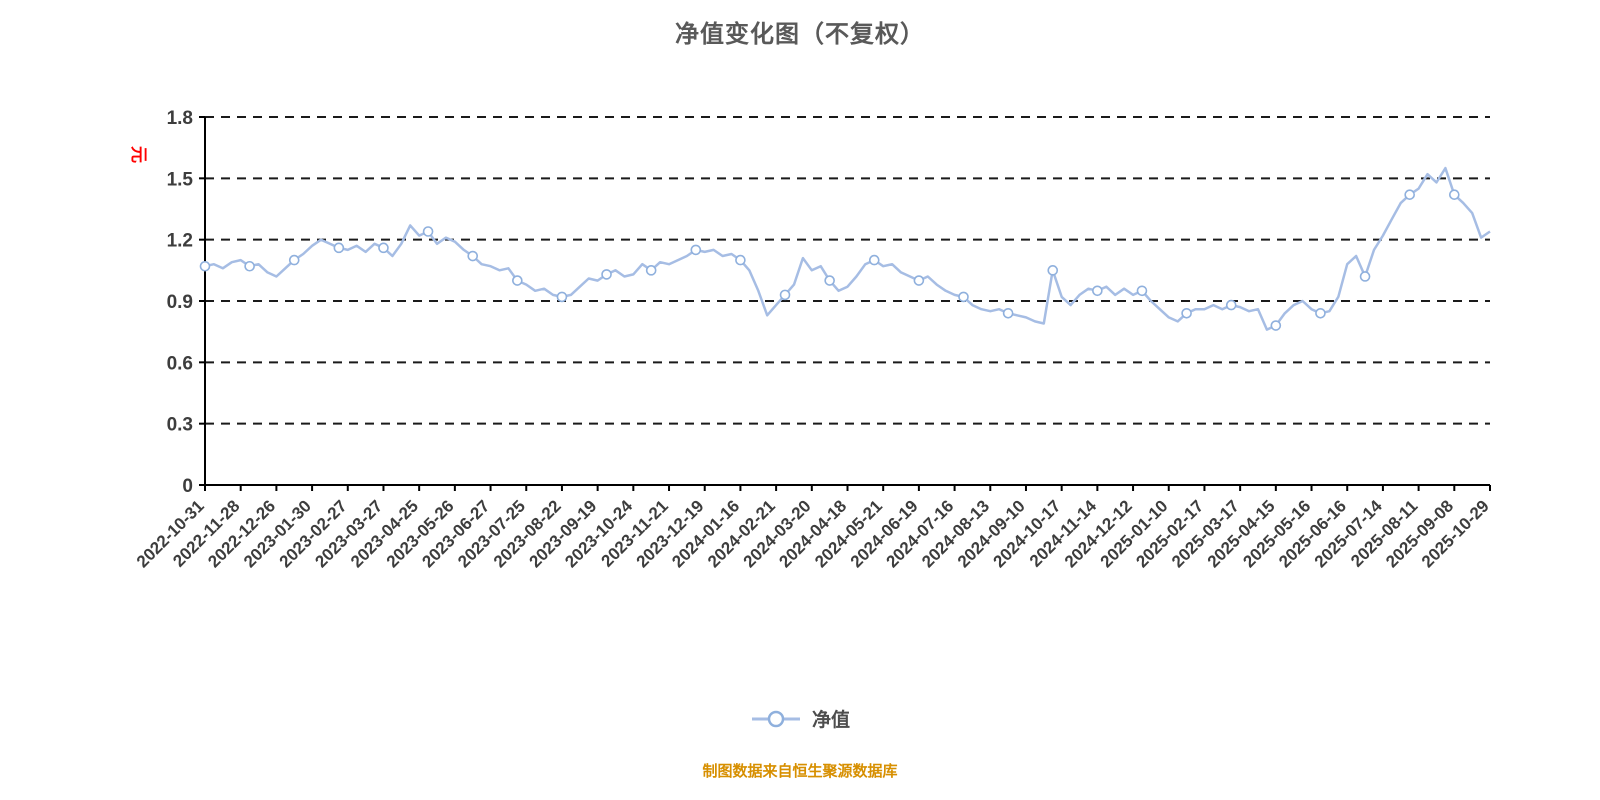 The height and width of the screenshot is (800, 1600). What do you see at coordinates (800, 34) in the screenshot?
I see `chart-title: 净值变化图（不复权）` at bounding box center [800, 34].